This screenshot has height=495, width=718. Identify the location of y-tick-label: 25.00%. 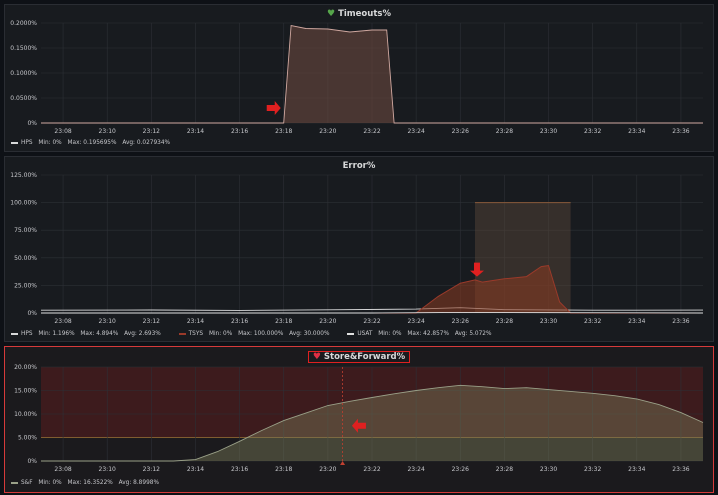
(25, 285).